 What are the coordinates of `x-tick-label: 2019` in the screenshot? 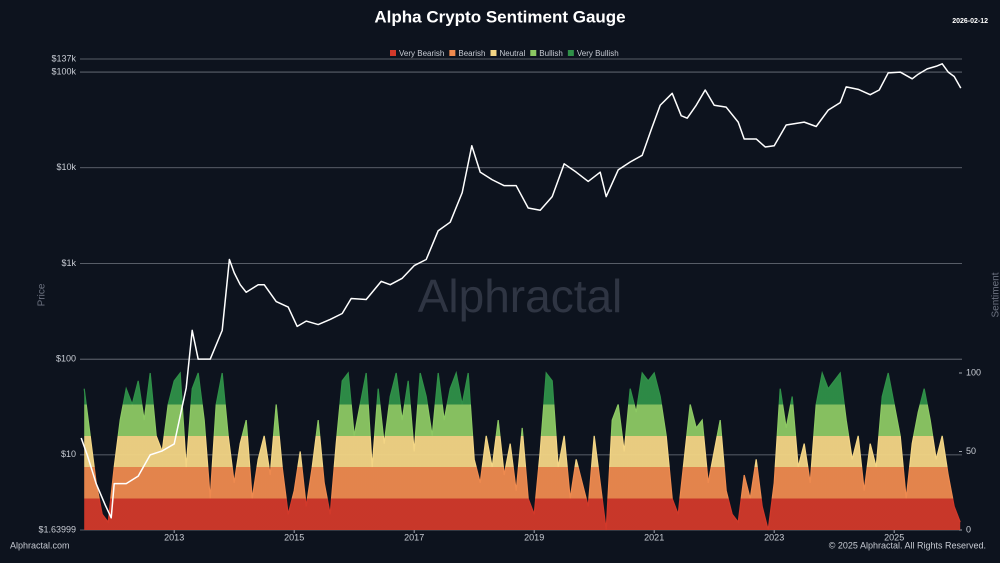 It's located at (534, 537).